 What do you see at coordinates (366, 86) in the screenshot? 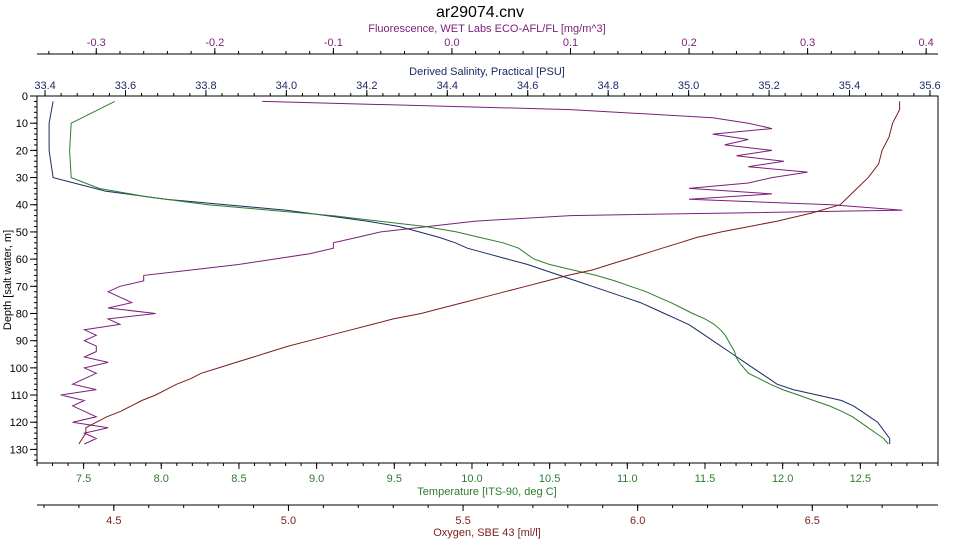
I see `salinity-tick-label: 34.2` at bounding box center [366, 86].